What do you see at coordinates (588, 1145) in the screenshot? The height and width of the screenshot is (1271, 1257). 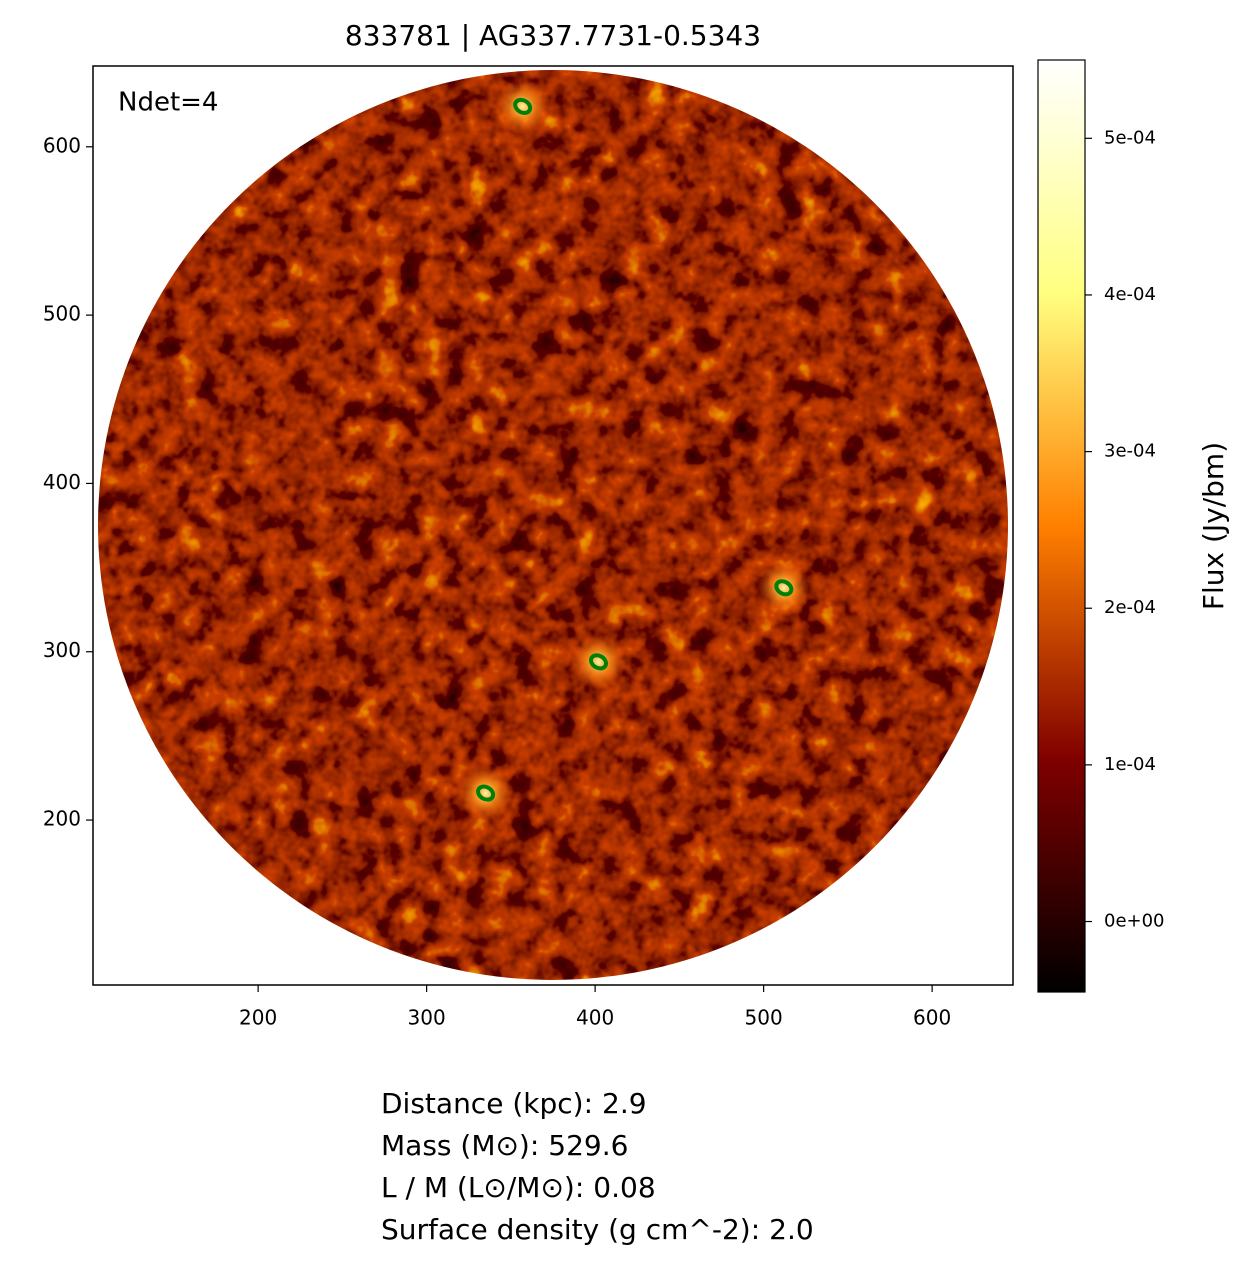 I see `info-value: 529.6` at bounding box center [588, 1145].